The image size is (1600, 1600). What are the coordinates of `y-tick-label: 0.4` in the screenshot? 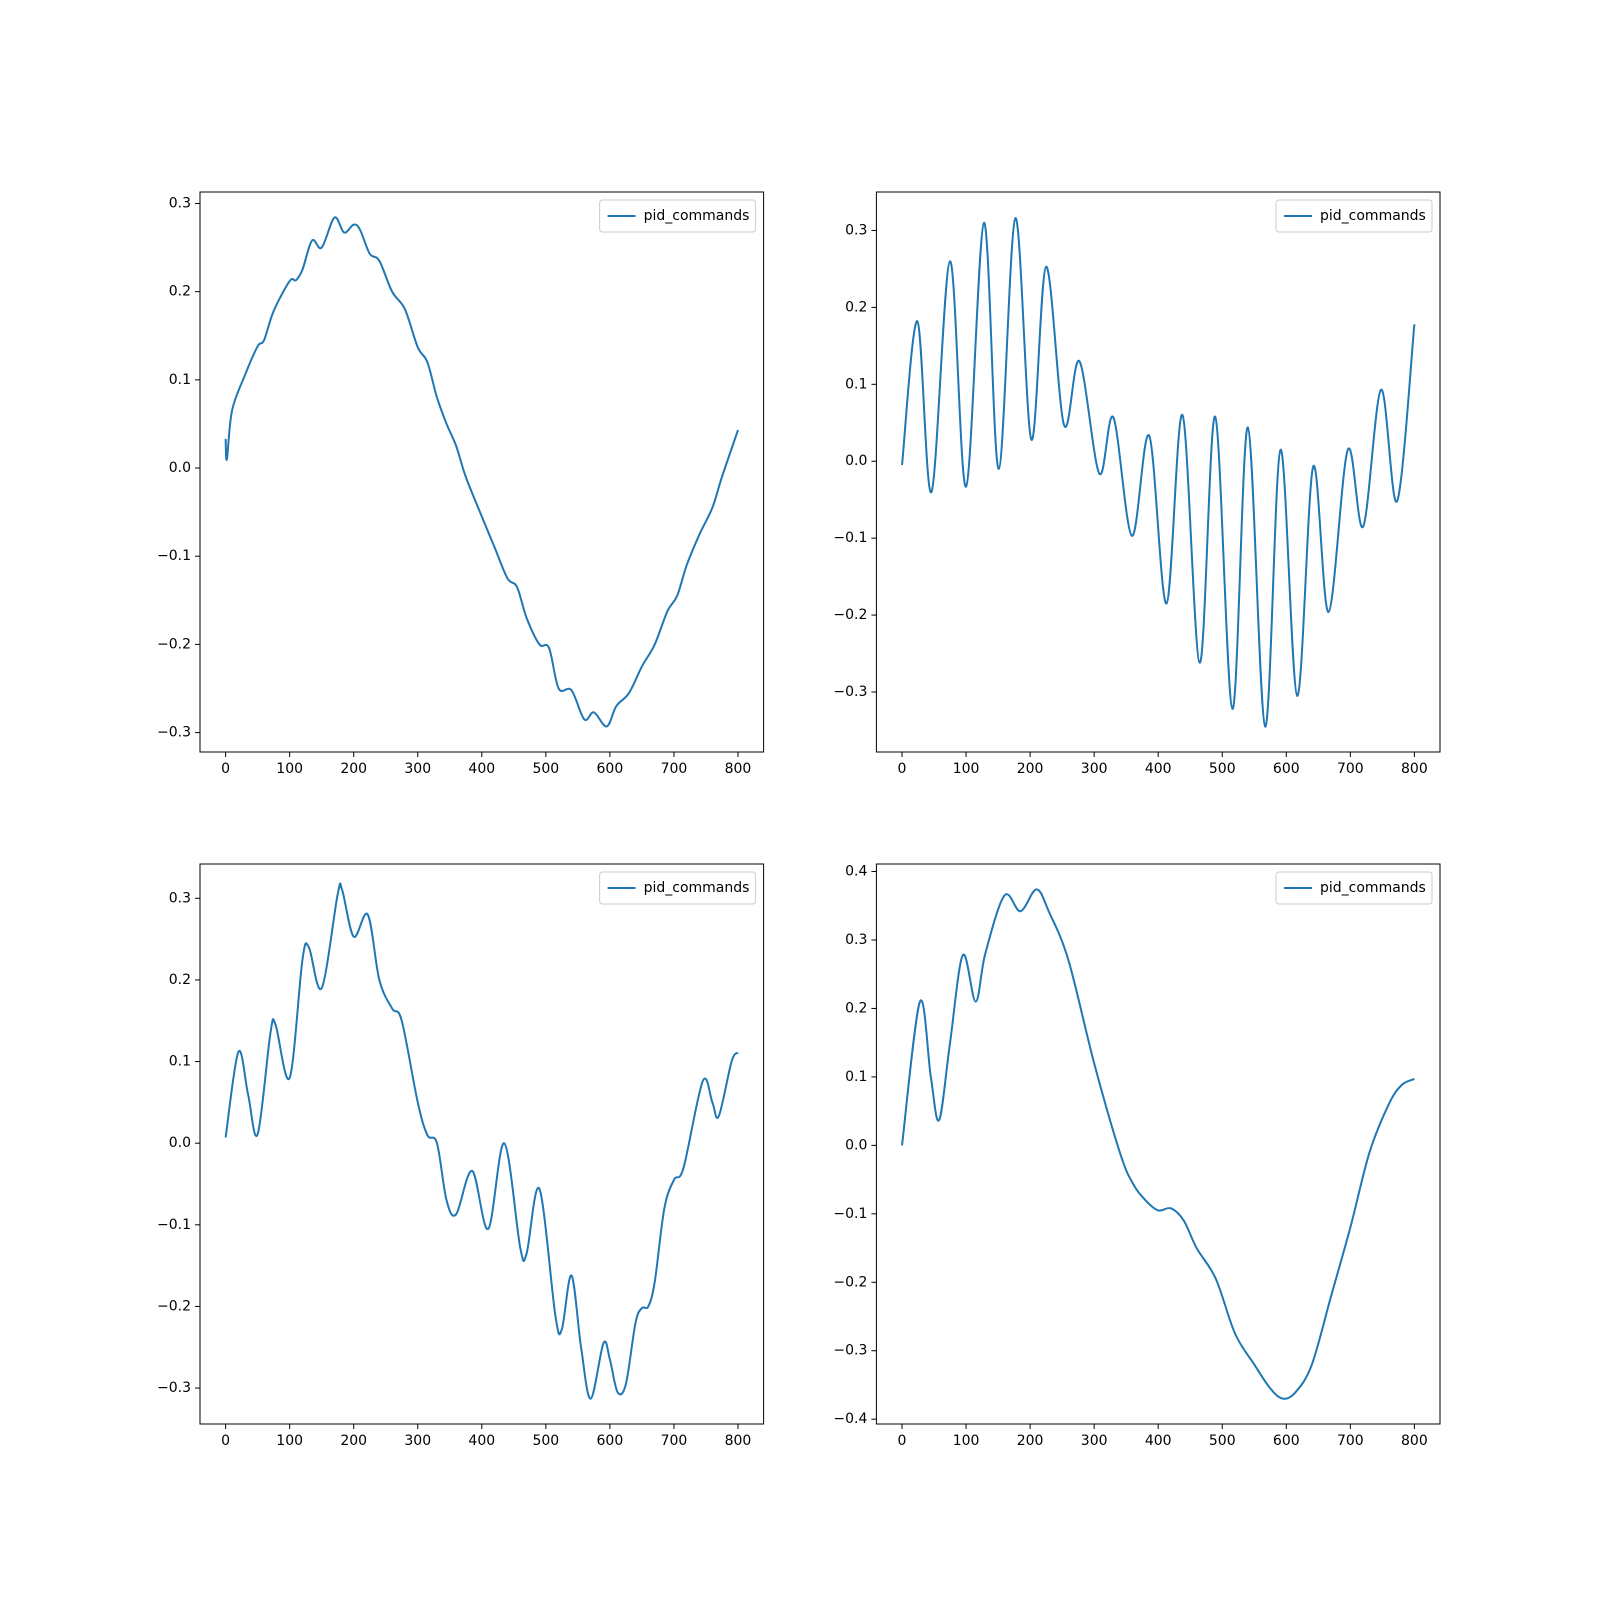 It's located at (856, 872).